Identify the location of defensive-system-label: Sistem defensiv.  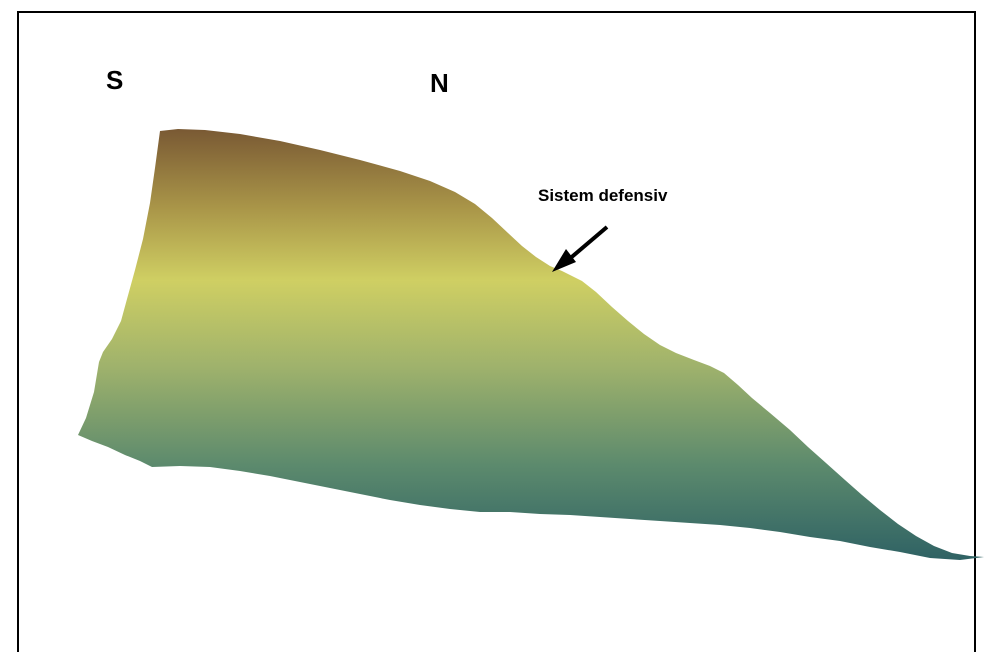
(603, 195).